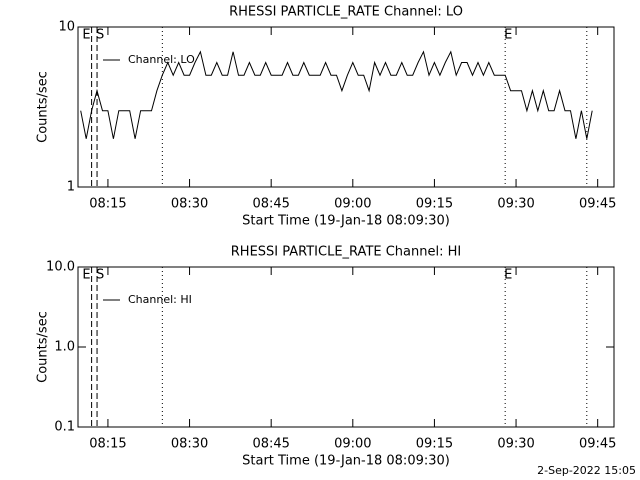  Describe the element at coordinates (64, 347) in the screenshot. I see `y-tick-label: 1.0` at that location.